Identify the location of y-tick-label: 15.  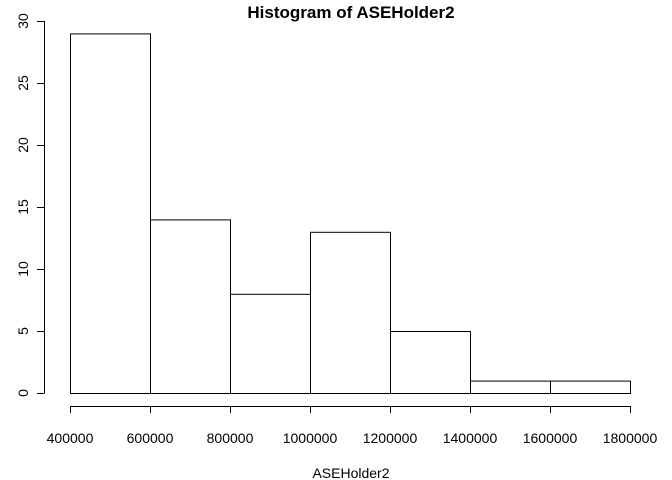
(23, 207).